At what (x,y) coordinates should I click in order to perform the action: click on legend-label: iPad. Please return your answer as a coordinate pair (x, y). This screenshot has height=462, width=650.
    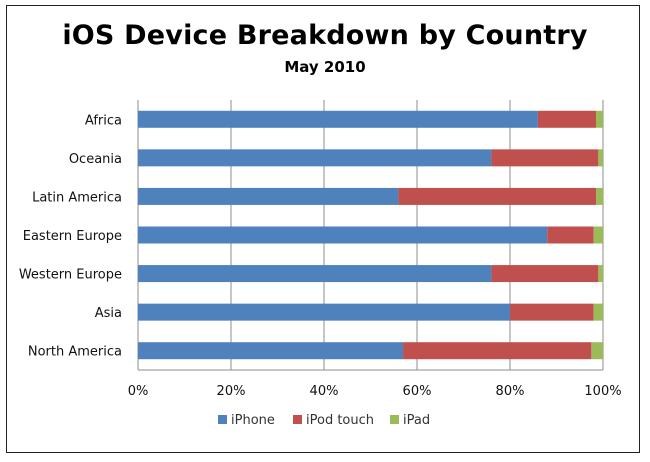
    Looking at the image, I should click on (416, 420).